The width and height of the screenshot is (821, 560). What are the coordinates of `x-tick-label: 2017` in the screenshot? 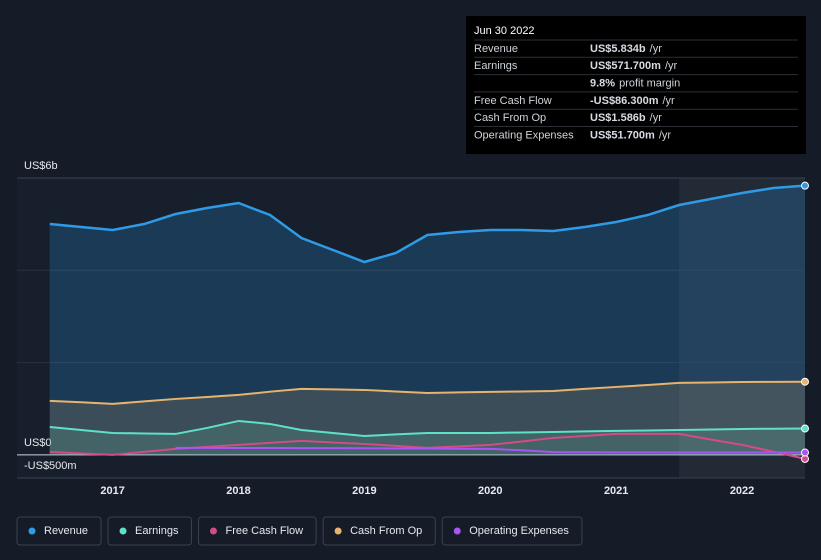 It's located at (112, 491).